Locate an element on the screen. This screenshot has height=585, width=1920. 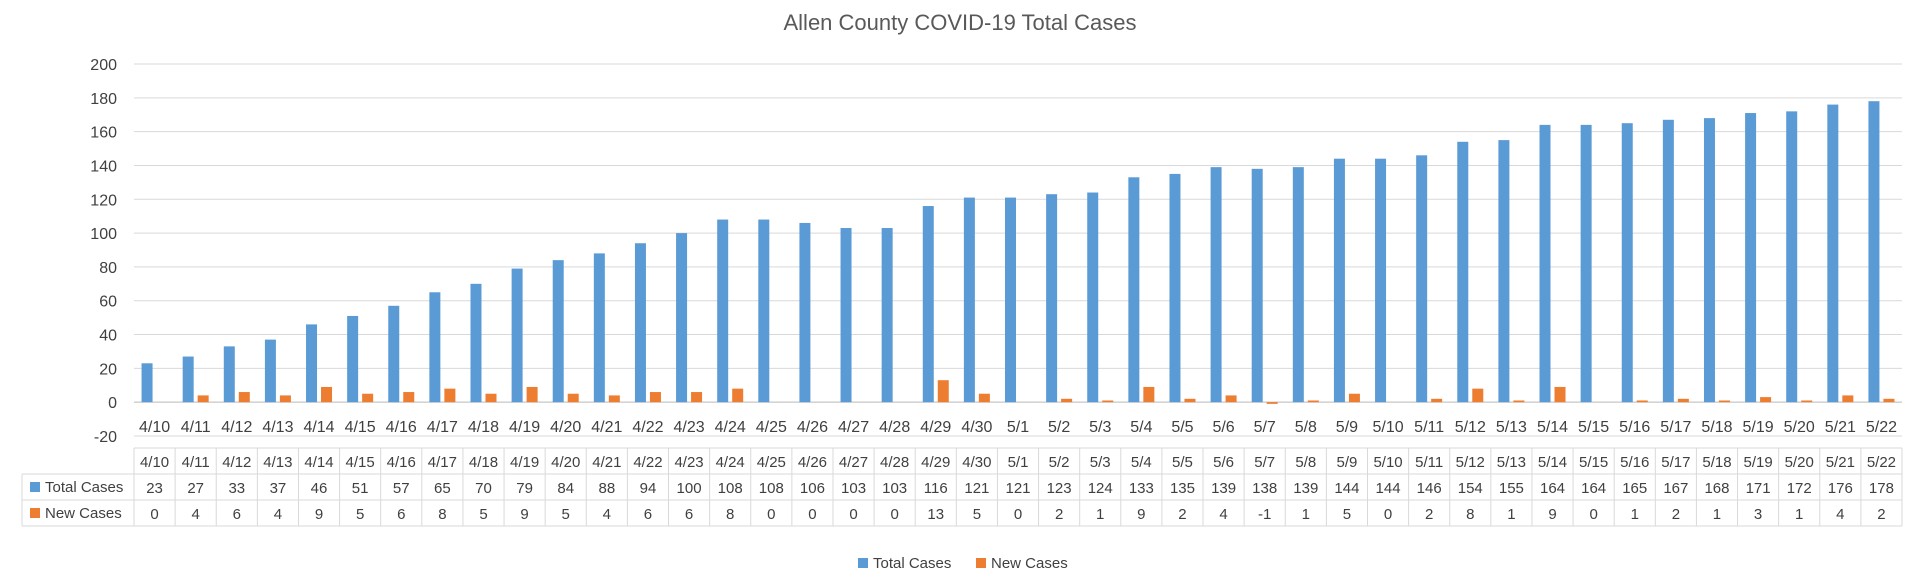
table-cell: 51 is located at coordinates (360, 488).